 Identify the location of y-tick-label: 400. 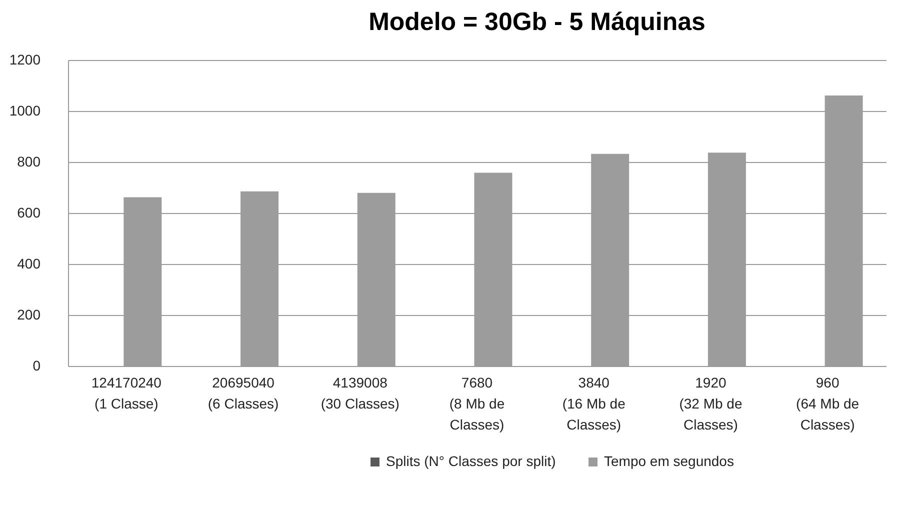
(29, 264).